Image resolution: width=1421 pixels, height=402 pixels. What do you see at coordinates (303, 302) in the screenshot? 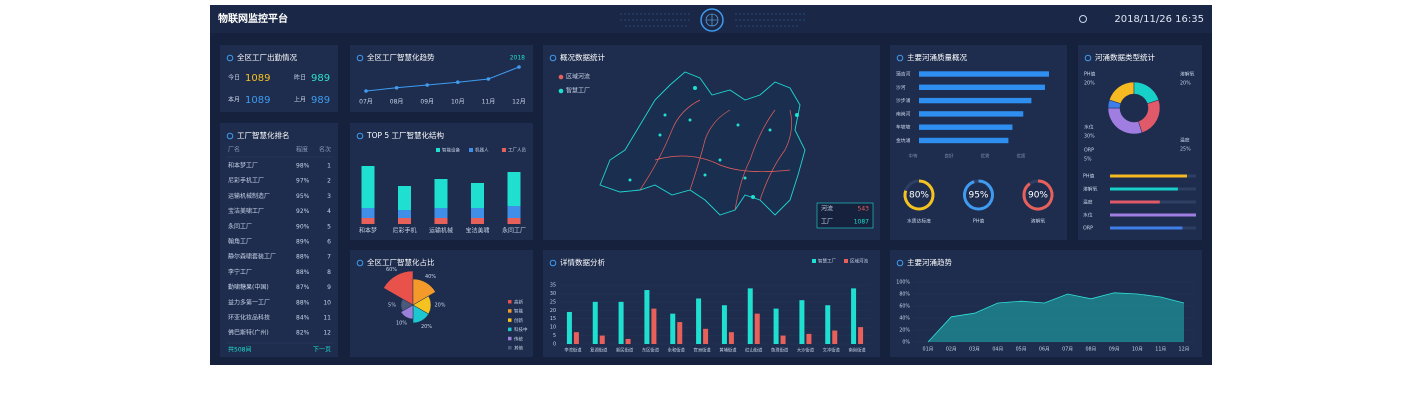
I see `table-cell: 88%` at bounding box center [303, 302].